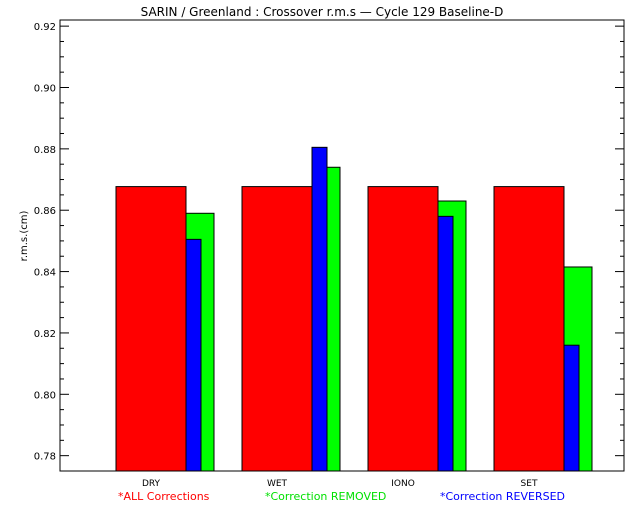 This screenshot has height=512, width=640. I want to click on y-tick-label: 0.80, so click(45, 395).